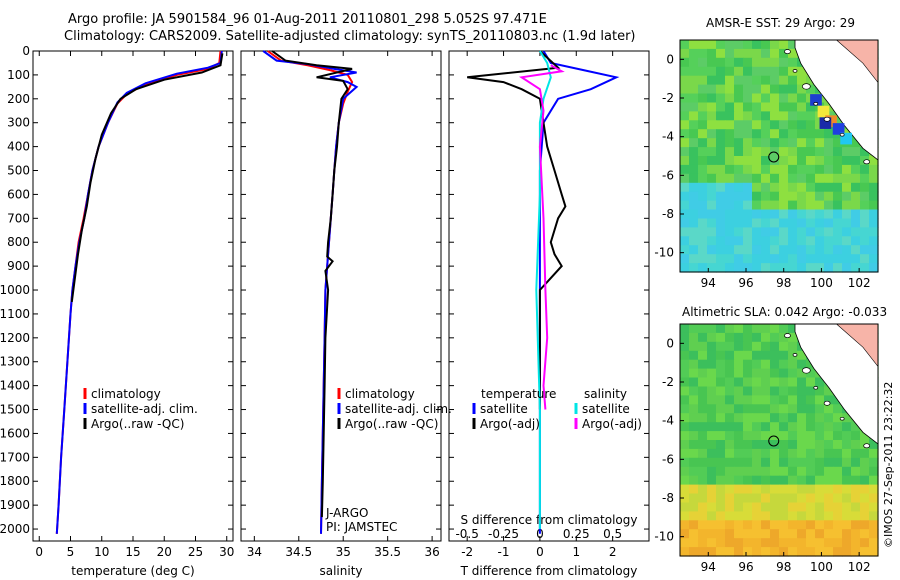  Describe the element at coordinates (668, 382) in the screenshot. I see `y-tick-label: -2` at that location.